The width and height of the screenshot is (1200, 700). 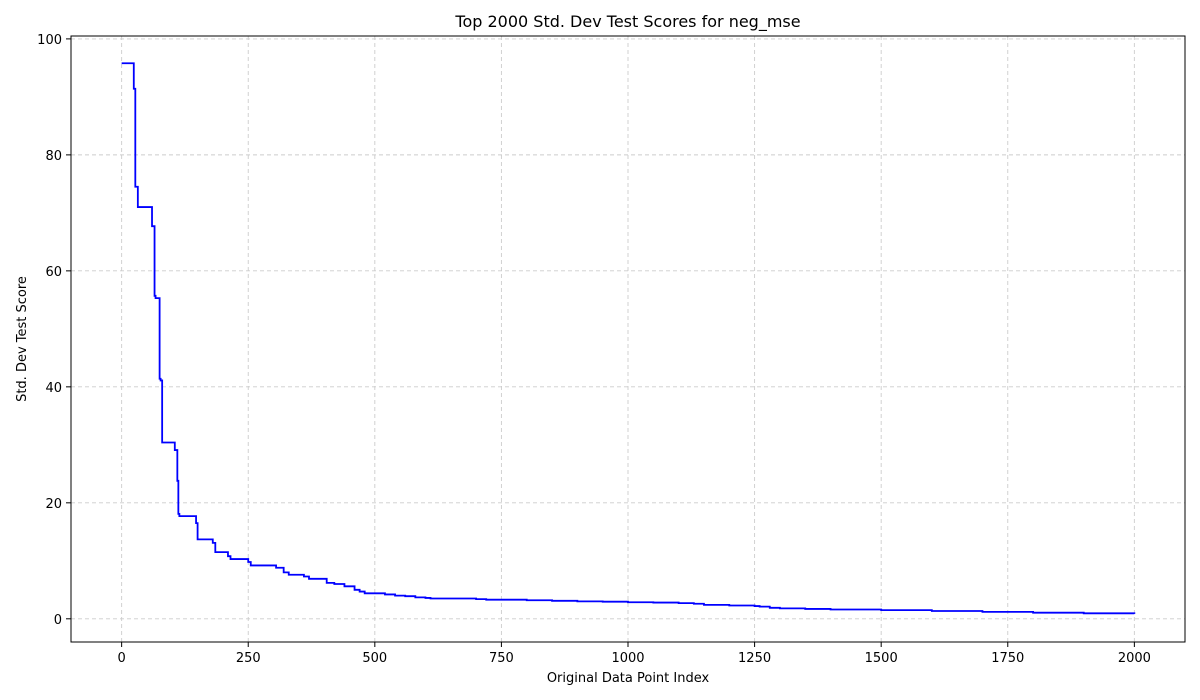 I want to click on x-tick-label: 250, so click(x=248, y=658).